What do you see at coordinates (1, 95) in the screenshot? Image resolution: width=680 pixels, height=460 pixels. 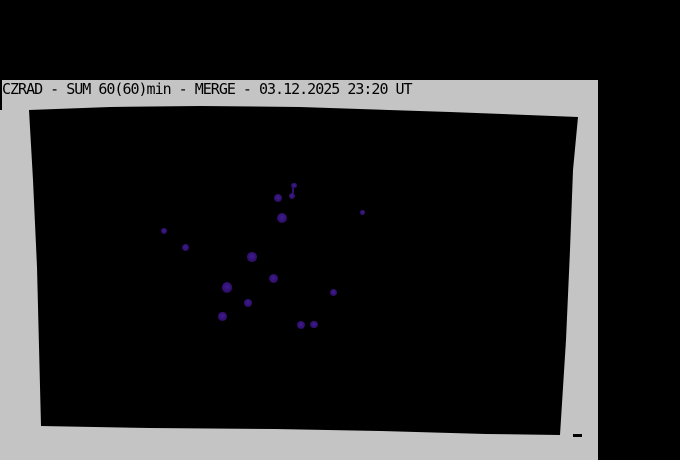 I see `title-left-border` at bounding box center [1, 95].